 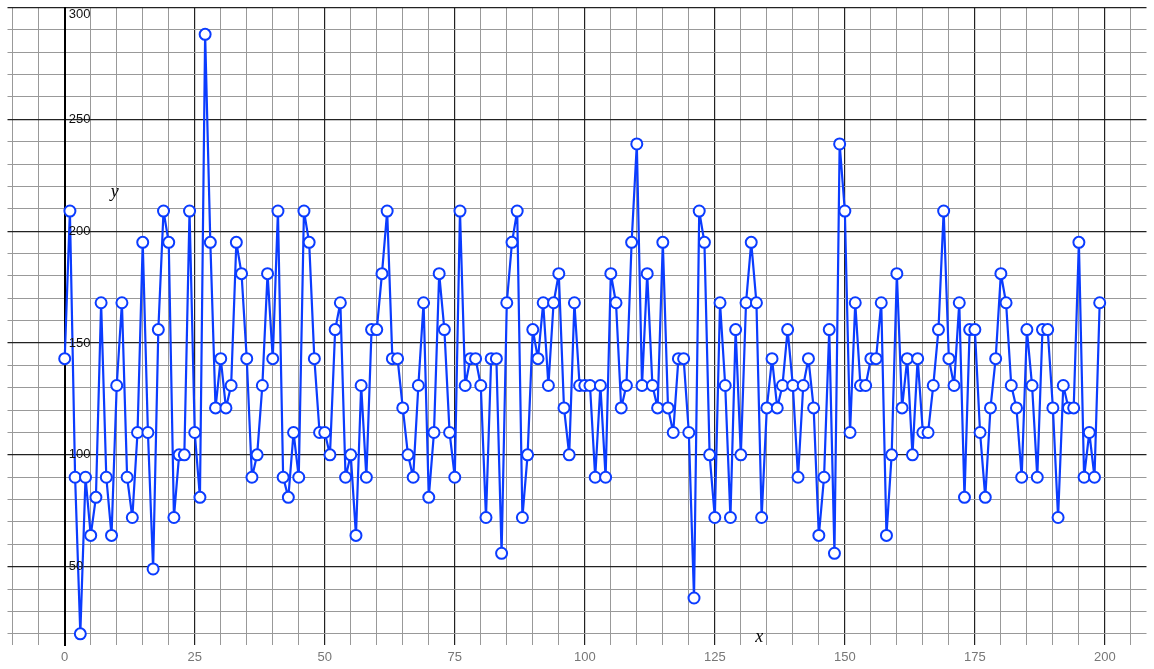 What do you see at coordinates (714, 657) in the screenshot?
I see `x-tick-label: 125` at bounding box center [714, 657].